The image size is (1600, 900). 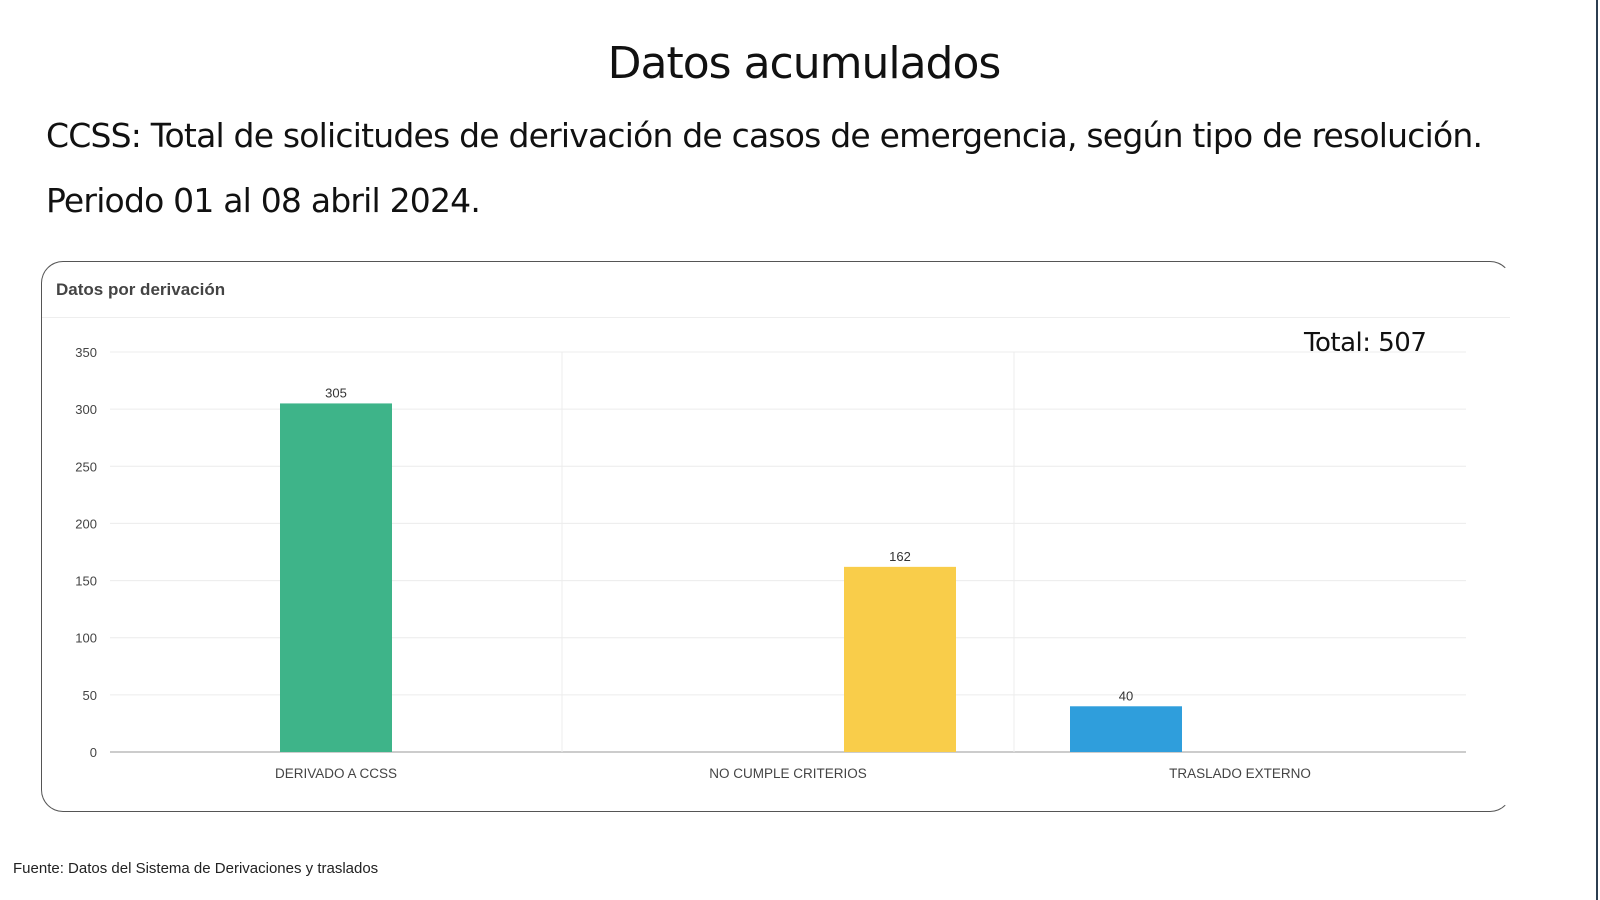 I want to click on x-tick-label: DERIVADO A CCSS, so click(x=336, y=773).